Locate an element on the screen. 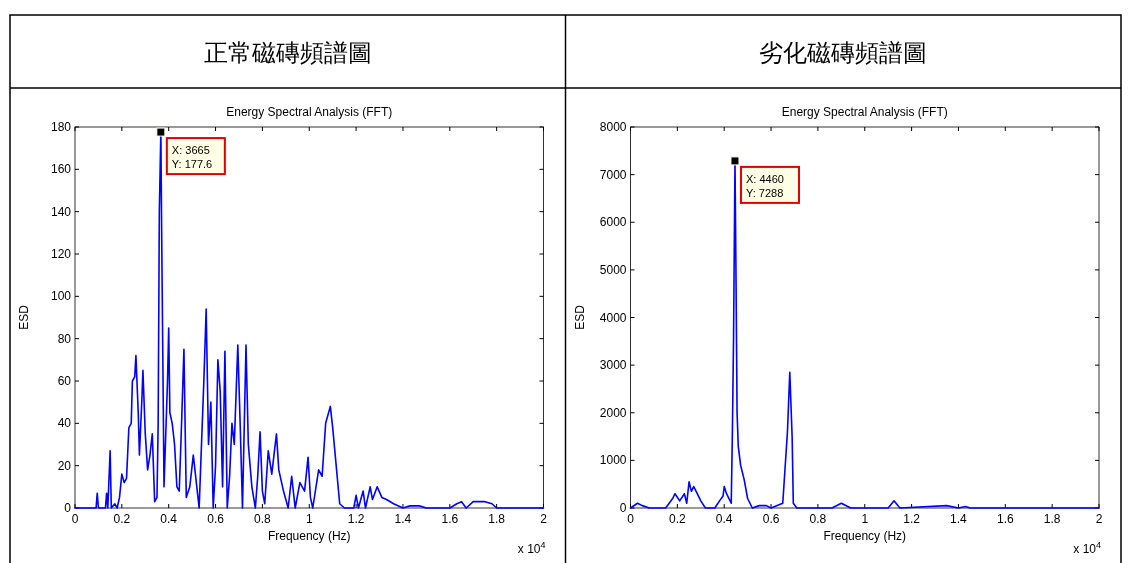 Image resolution: width=1131 pixels, height=563 pixels. y-tick-label: 20 is located at coordinates (64, 465).